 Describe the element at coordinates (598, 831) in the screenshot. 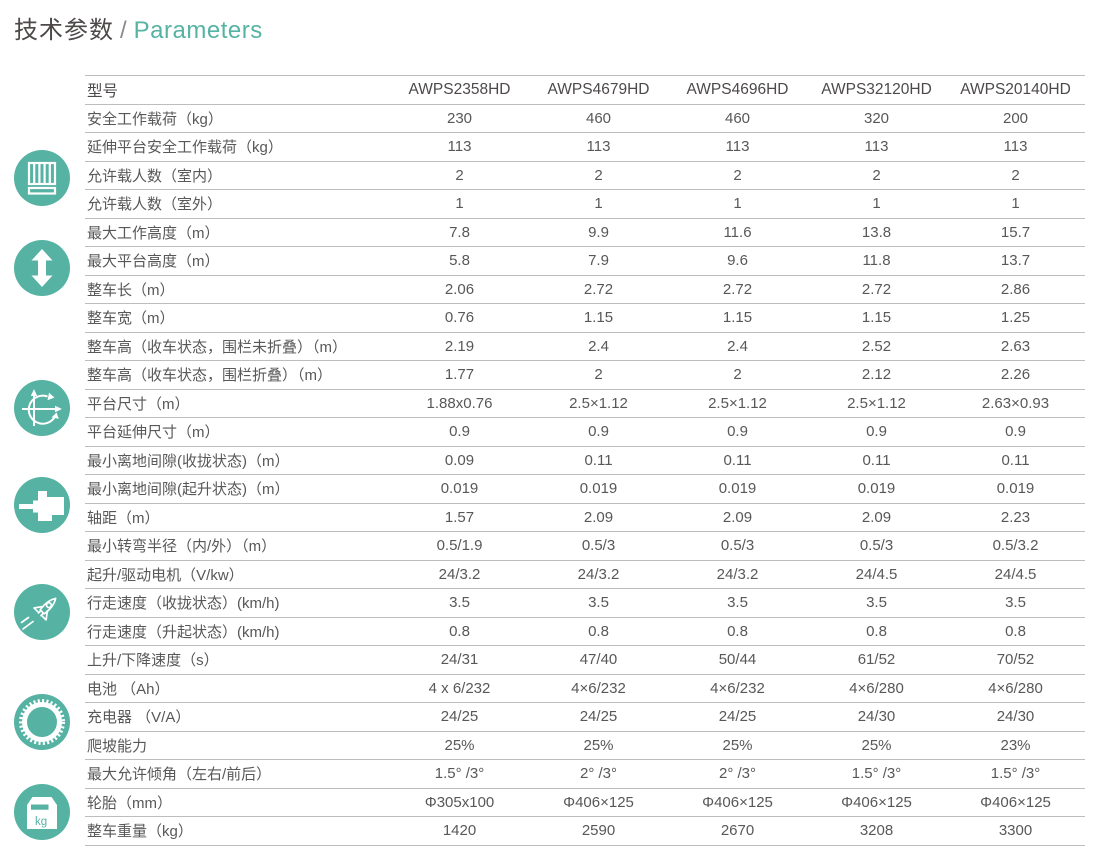

I see `cell-value: 2590` at that location.